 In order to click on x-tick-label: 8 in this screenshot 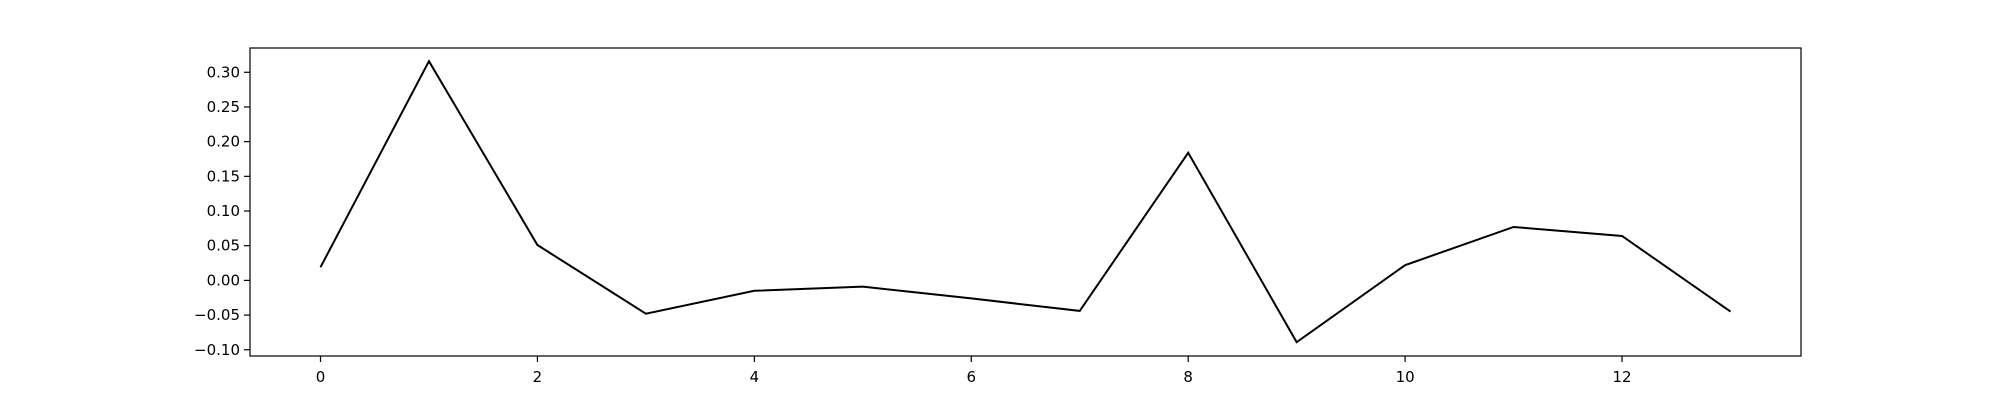, I will do `click(1188, 377)`.